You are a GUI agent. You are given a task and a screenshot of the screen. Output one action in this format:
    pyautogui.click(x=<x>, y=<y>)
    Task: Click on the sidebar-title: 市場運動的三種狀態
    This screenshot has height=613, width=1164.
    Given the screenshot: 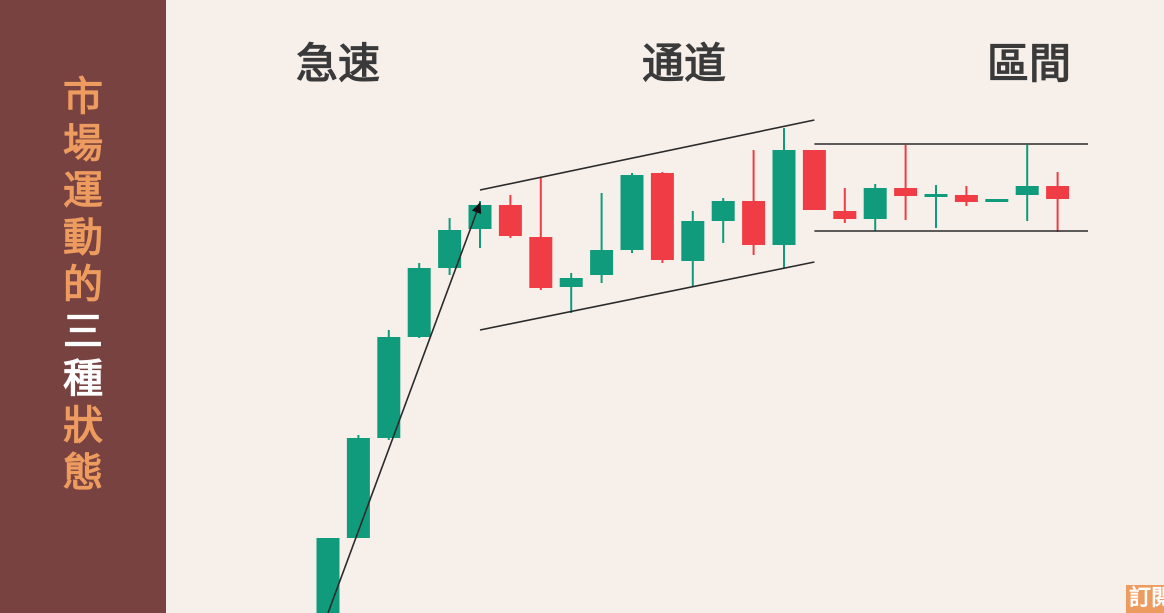 What is the action you would take?
    pyautogui.click(x=83, y=285)
    